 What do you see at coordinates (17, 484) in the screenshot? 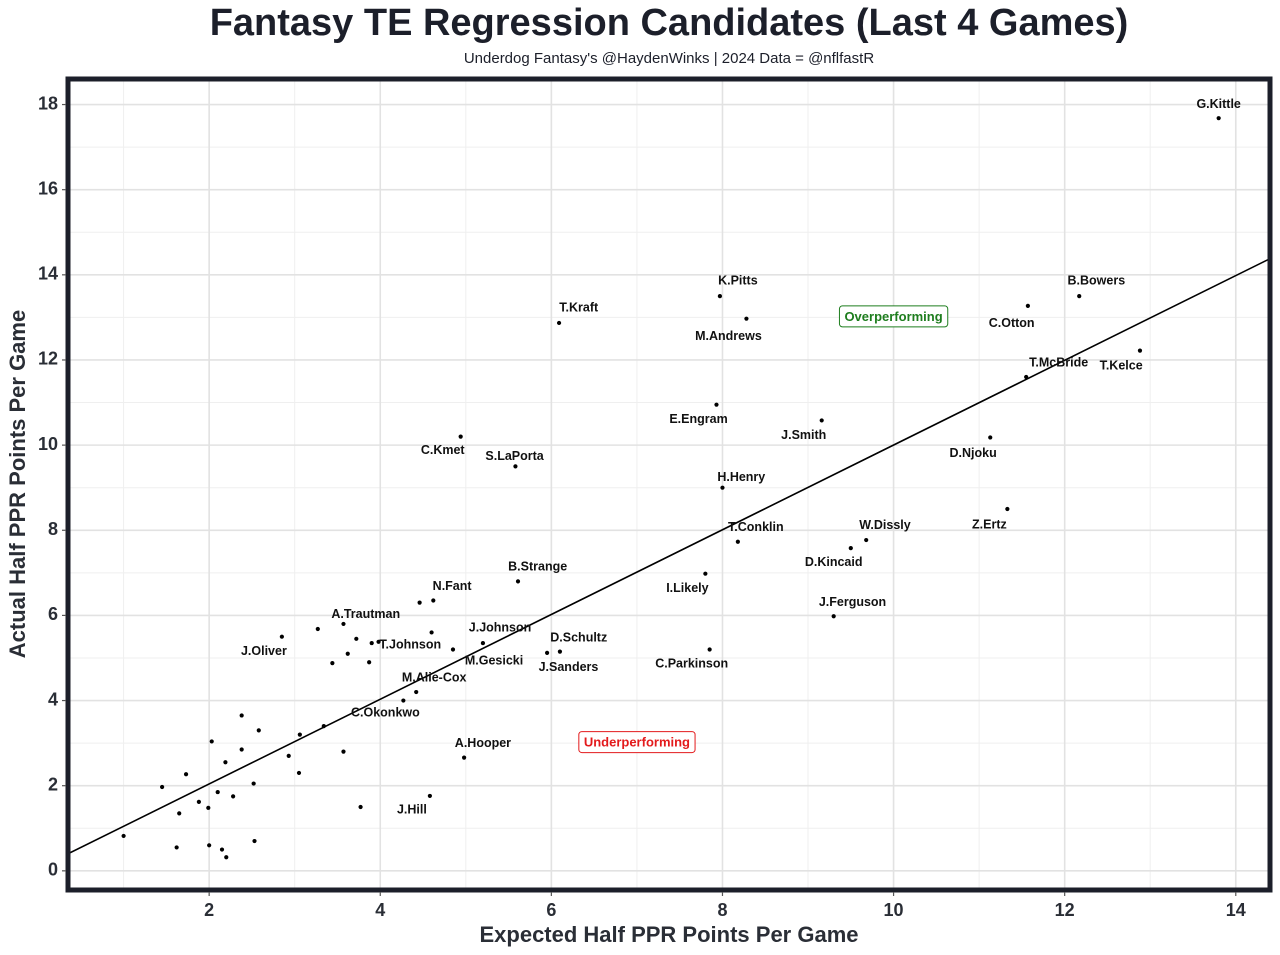
I see `y-axis-title: Actual Half PPR Points Per Game` at bounding box center [17, 484].